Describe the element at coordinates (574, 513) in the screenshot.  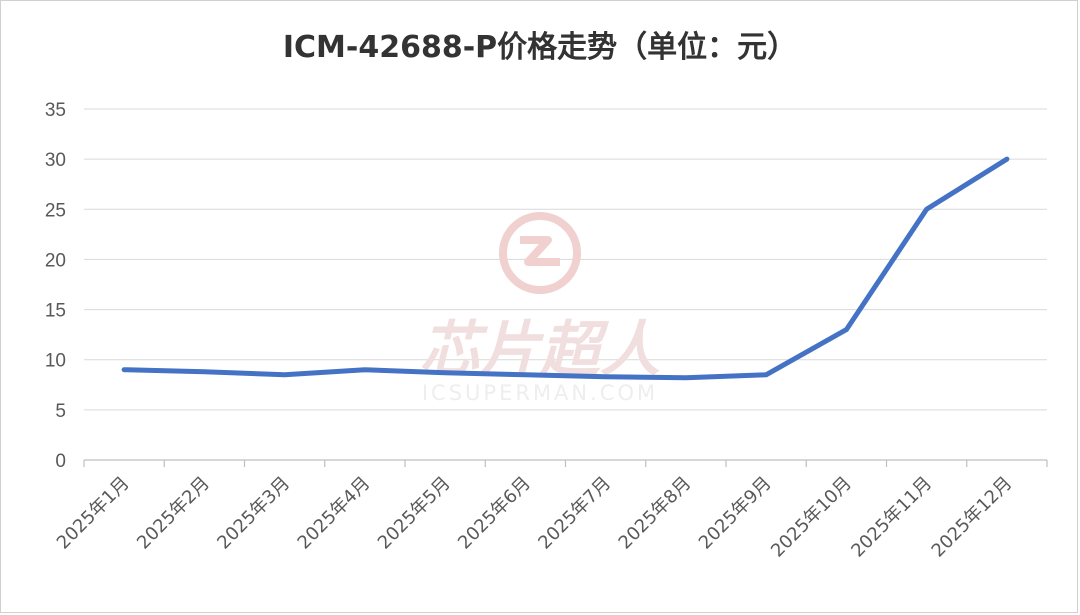
I see `x-tick-label: 2025年7月` at that location.